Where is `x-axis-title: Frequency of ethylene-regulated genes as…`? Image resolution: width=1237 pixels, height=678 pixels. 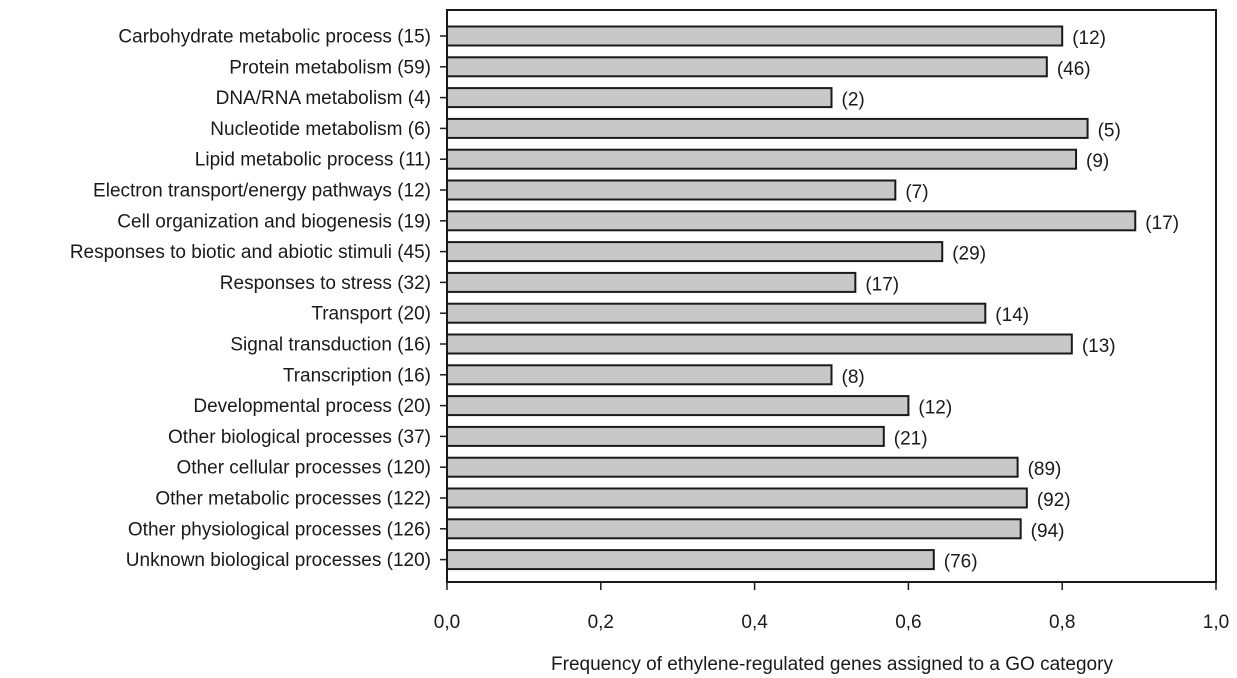
x-axis-title: Frequency of ethylene-regulated genes as… is located at coordinates (832, 664).